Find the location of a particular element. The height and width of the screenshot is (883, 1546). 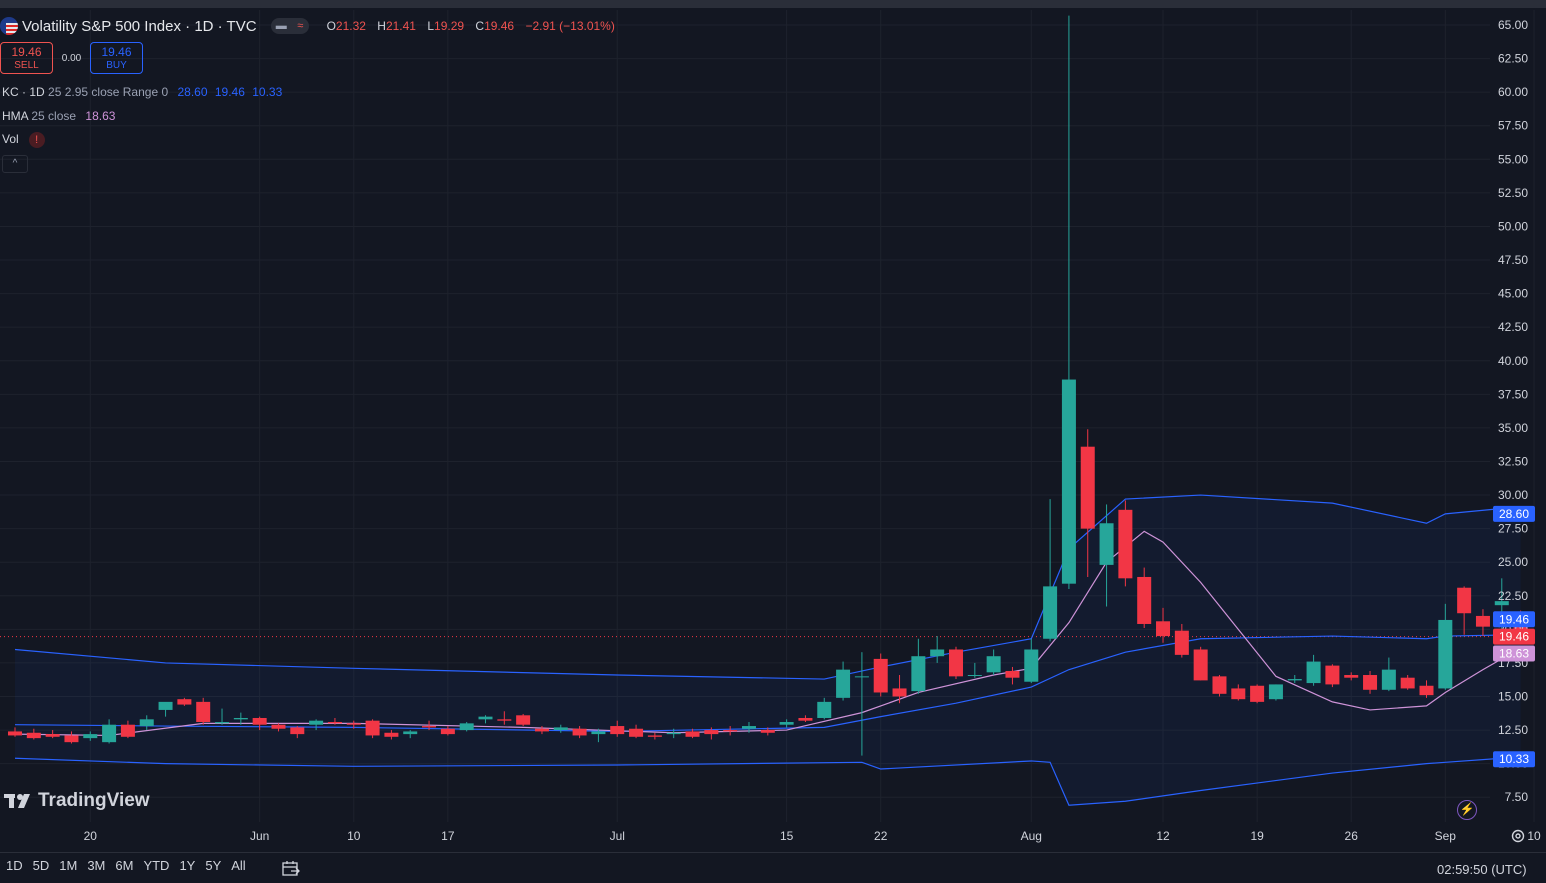

range-all: All is located at coordinates (238, 865).